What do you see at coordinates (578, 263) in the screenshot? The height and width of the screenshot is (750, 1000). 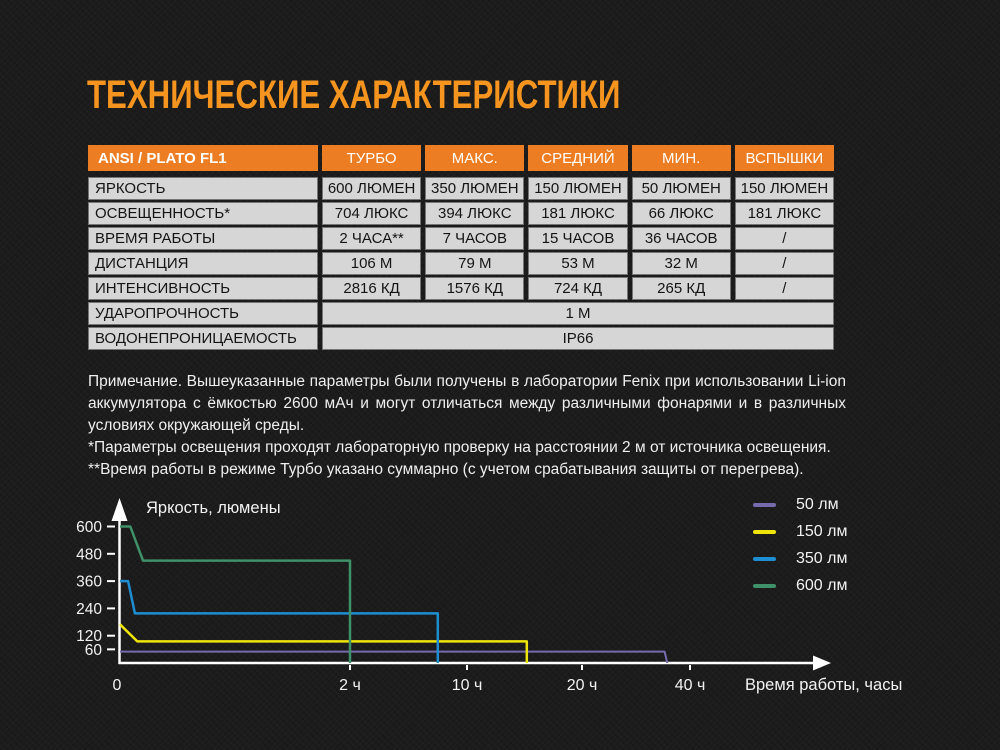 I see `spec-value-cell: 53 М` at bounding box center [578, 263].